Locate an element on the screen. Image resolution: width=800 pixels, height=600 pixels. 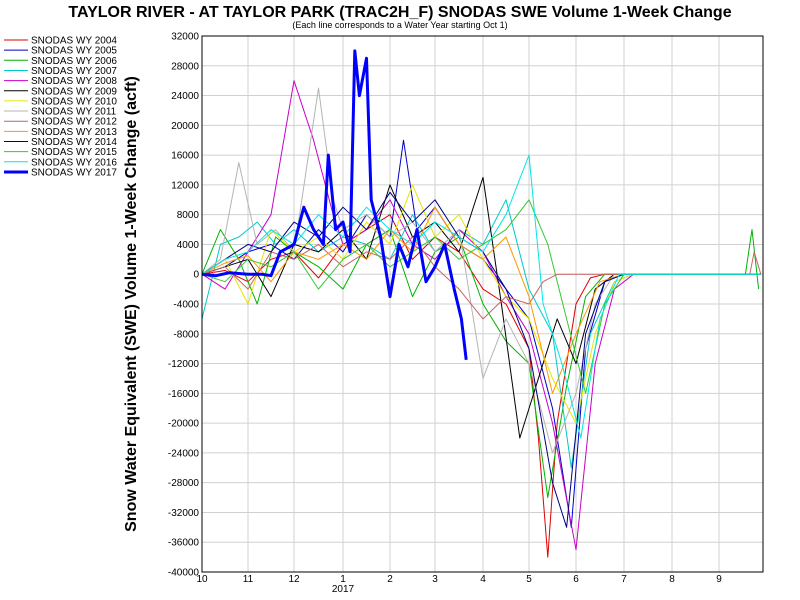
legend-item-label: SNODAS WY 2012 is located at coordinates (74, 122).